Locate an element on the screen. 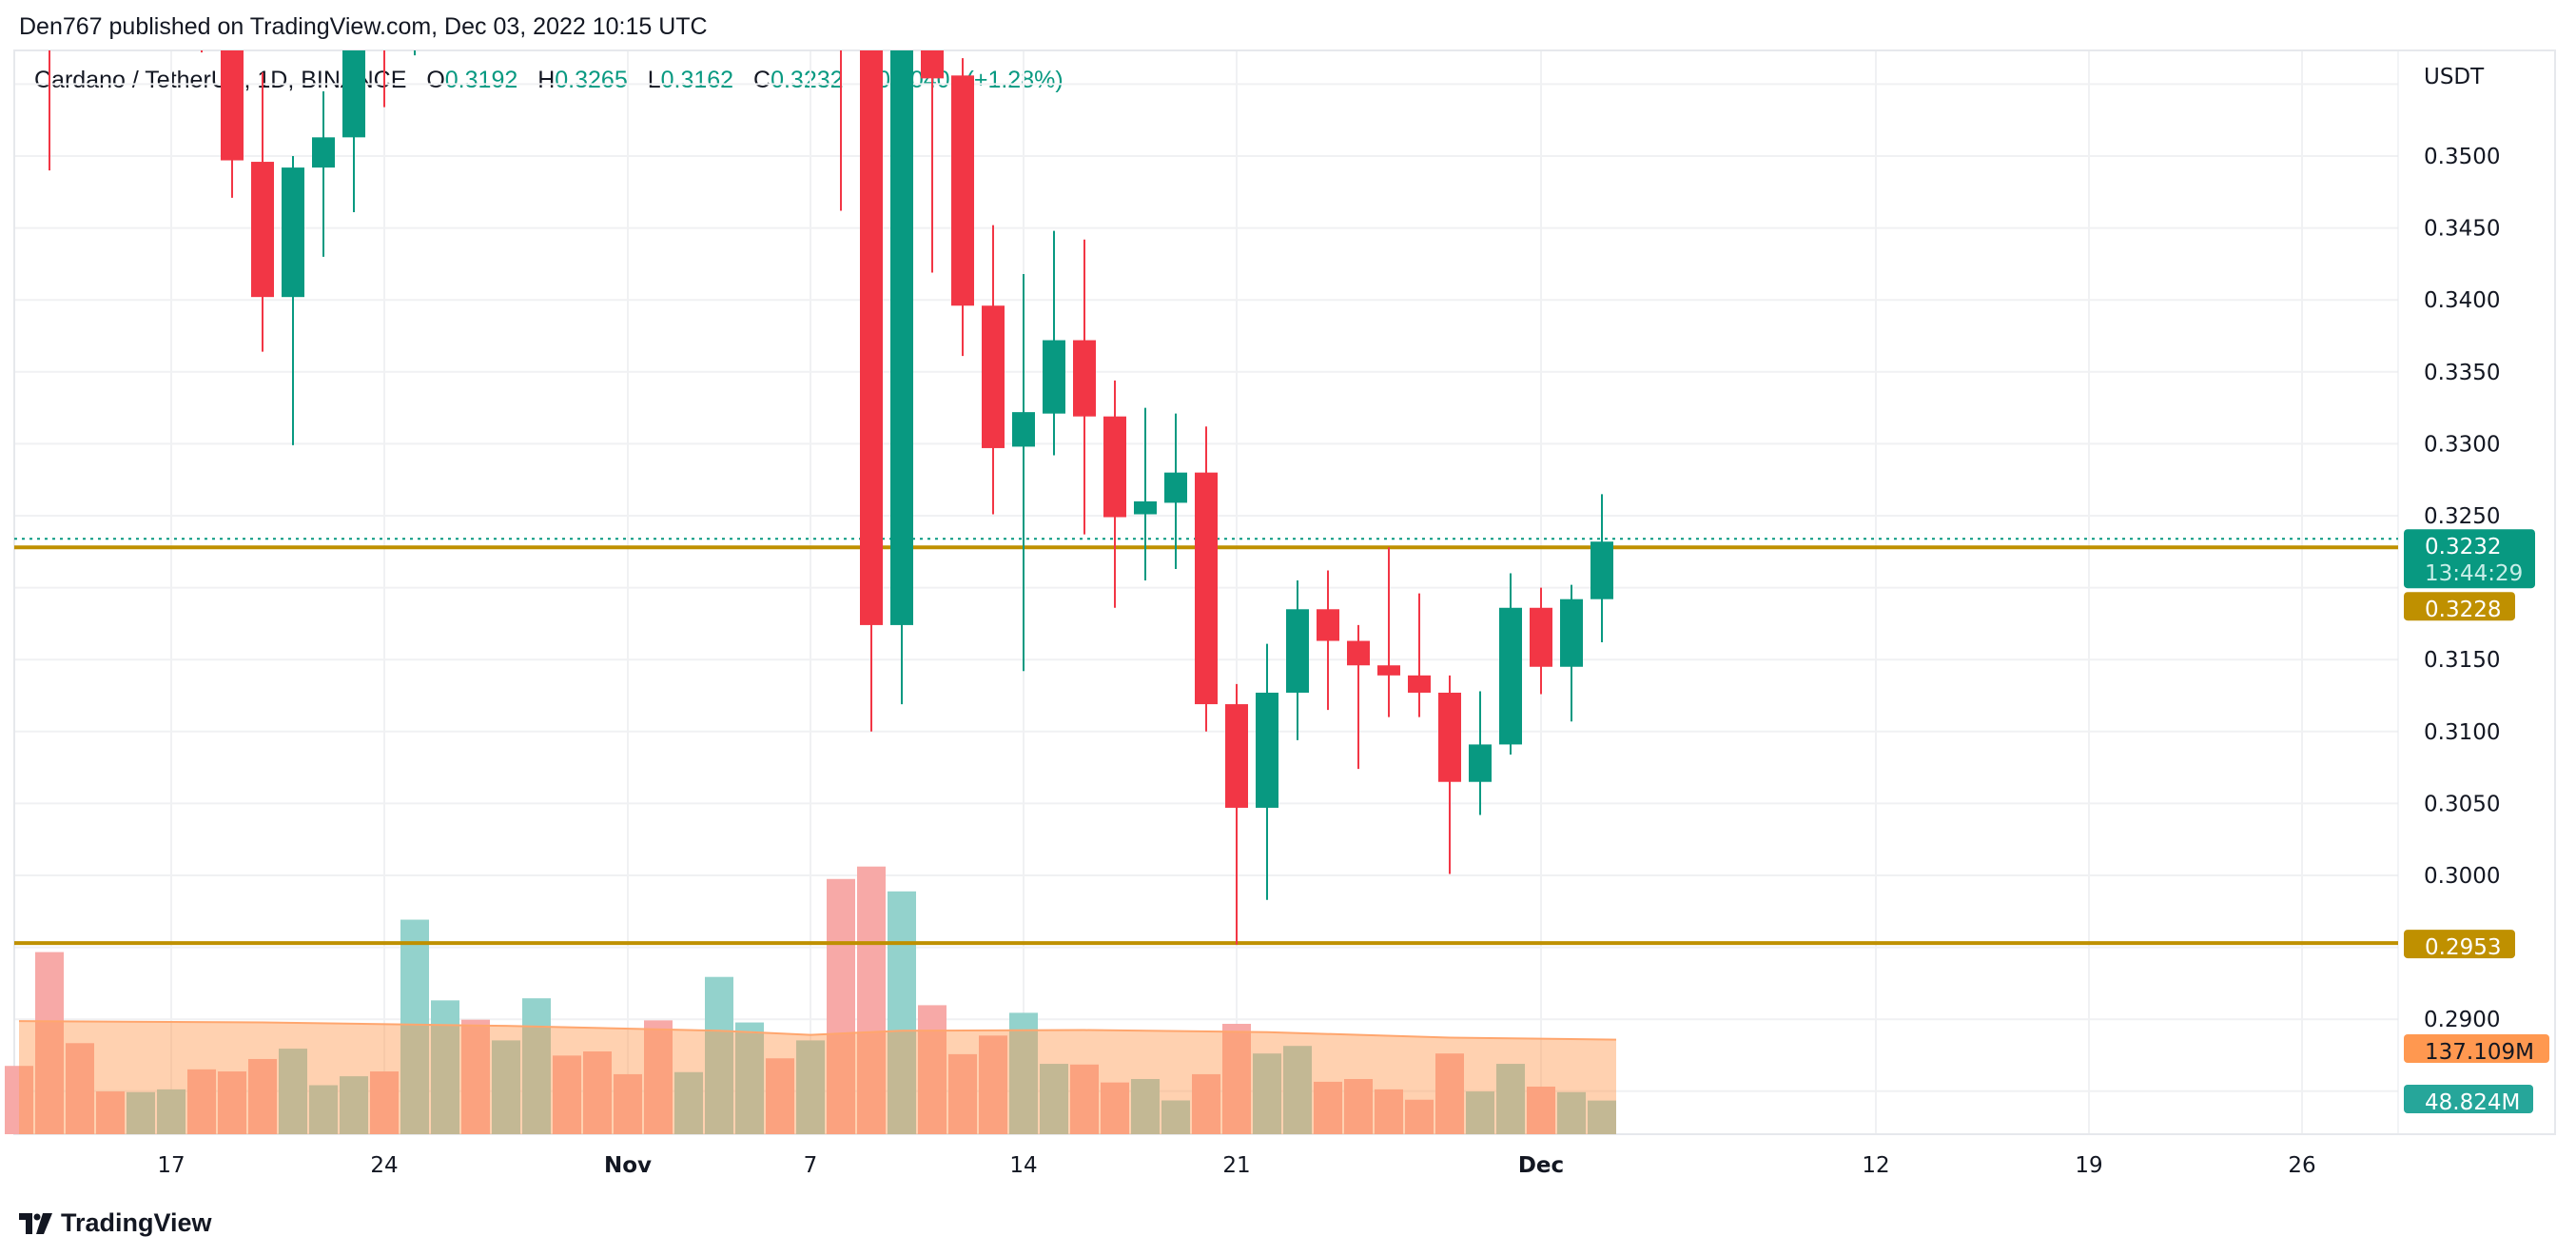 The image size is (2576, 1256). close-label: C is located at coordinates (762, 80).